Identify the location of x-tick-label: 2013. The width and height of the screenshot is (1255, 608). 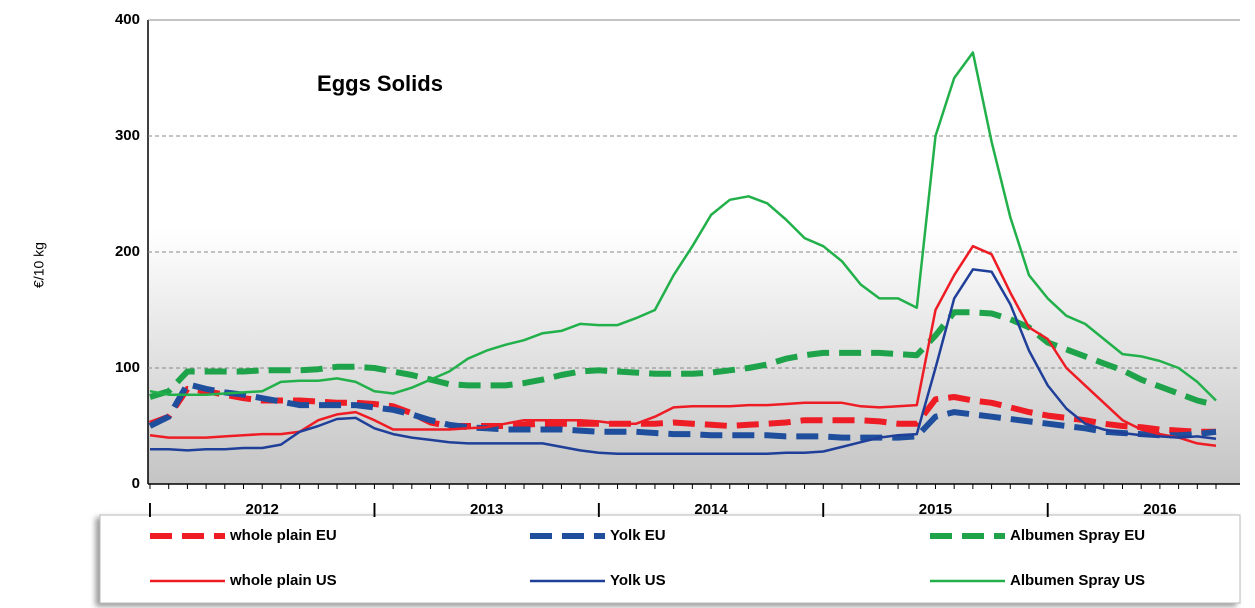
(486, 509).